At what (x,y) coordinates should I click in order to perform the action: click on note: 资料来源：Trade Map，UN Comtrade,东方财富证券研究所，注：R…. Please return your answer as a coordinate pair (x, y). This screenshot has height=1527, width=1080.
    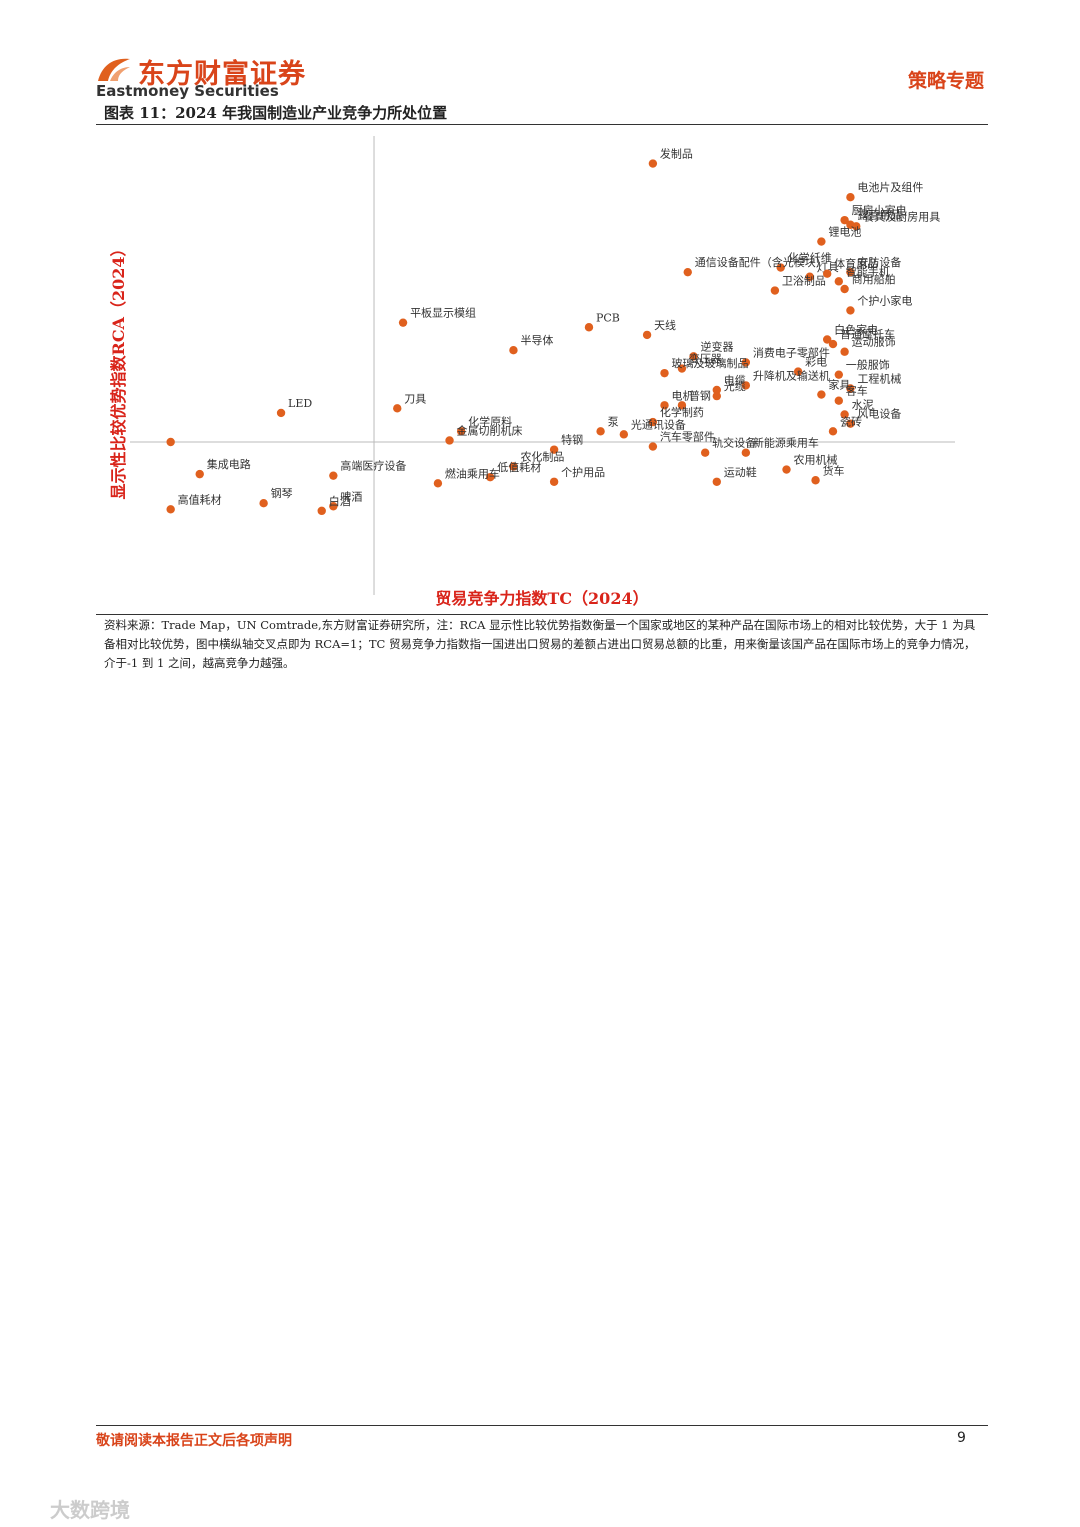
    Looking at the image, I should click on (540, 644).